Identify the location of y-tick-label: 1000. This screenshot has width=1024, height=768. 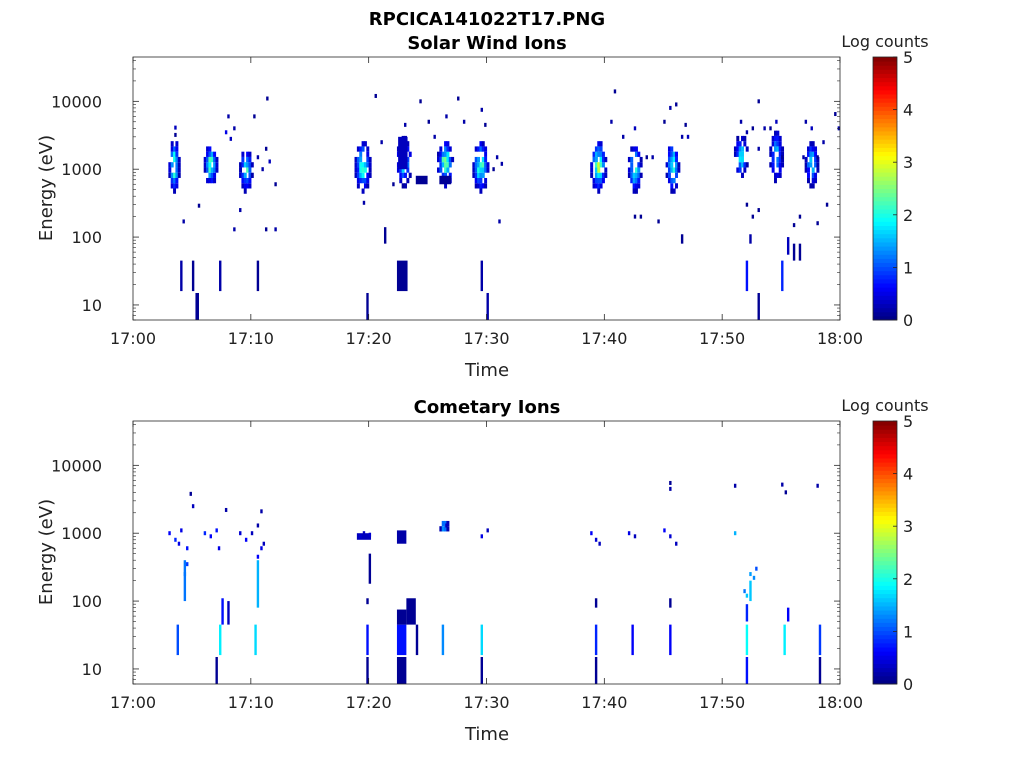
(81, 533).